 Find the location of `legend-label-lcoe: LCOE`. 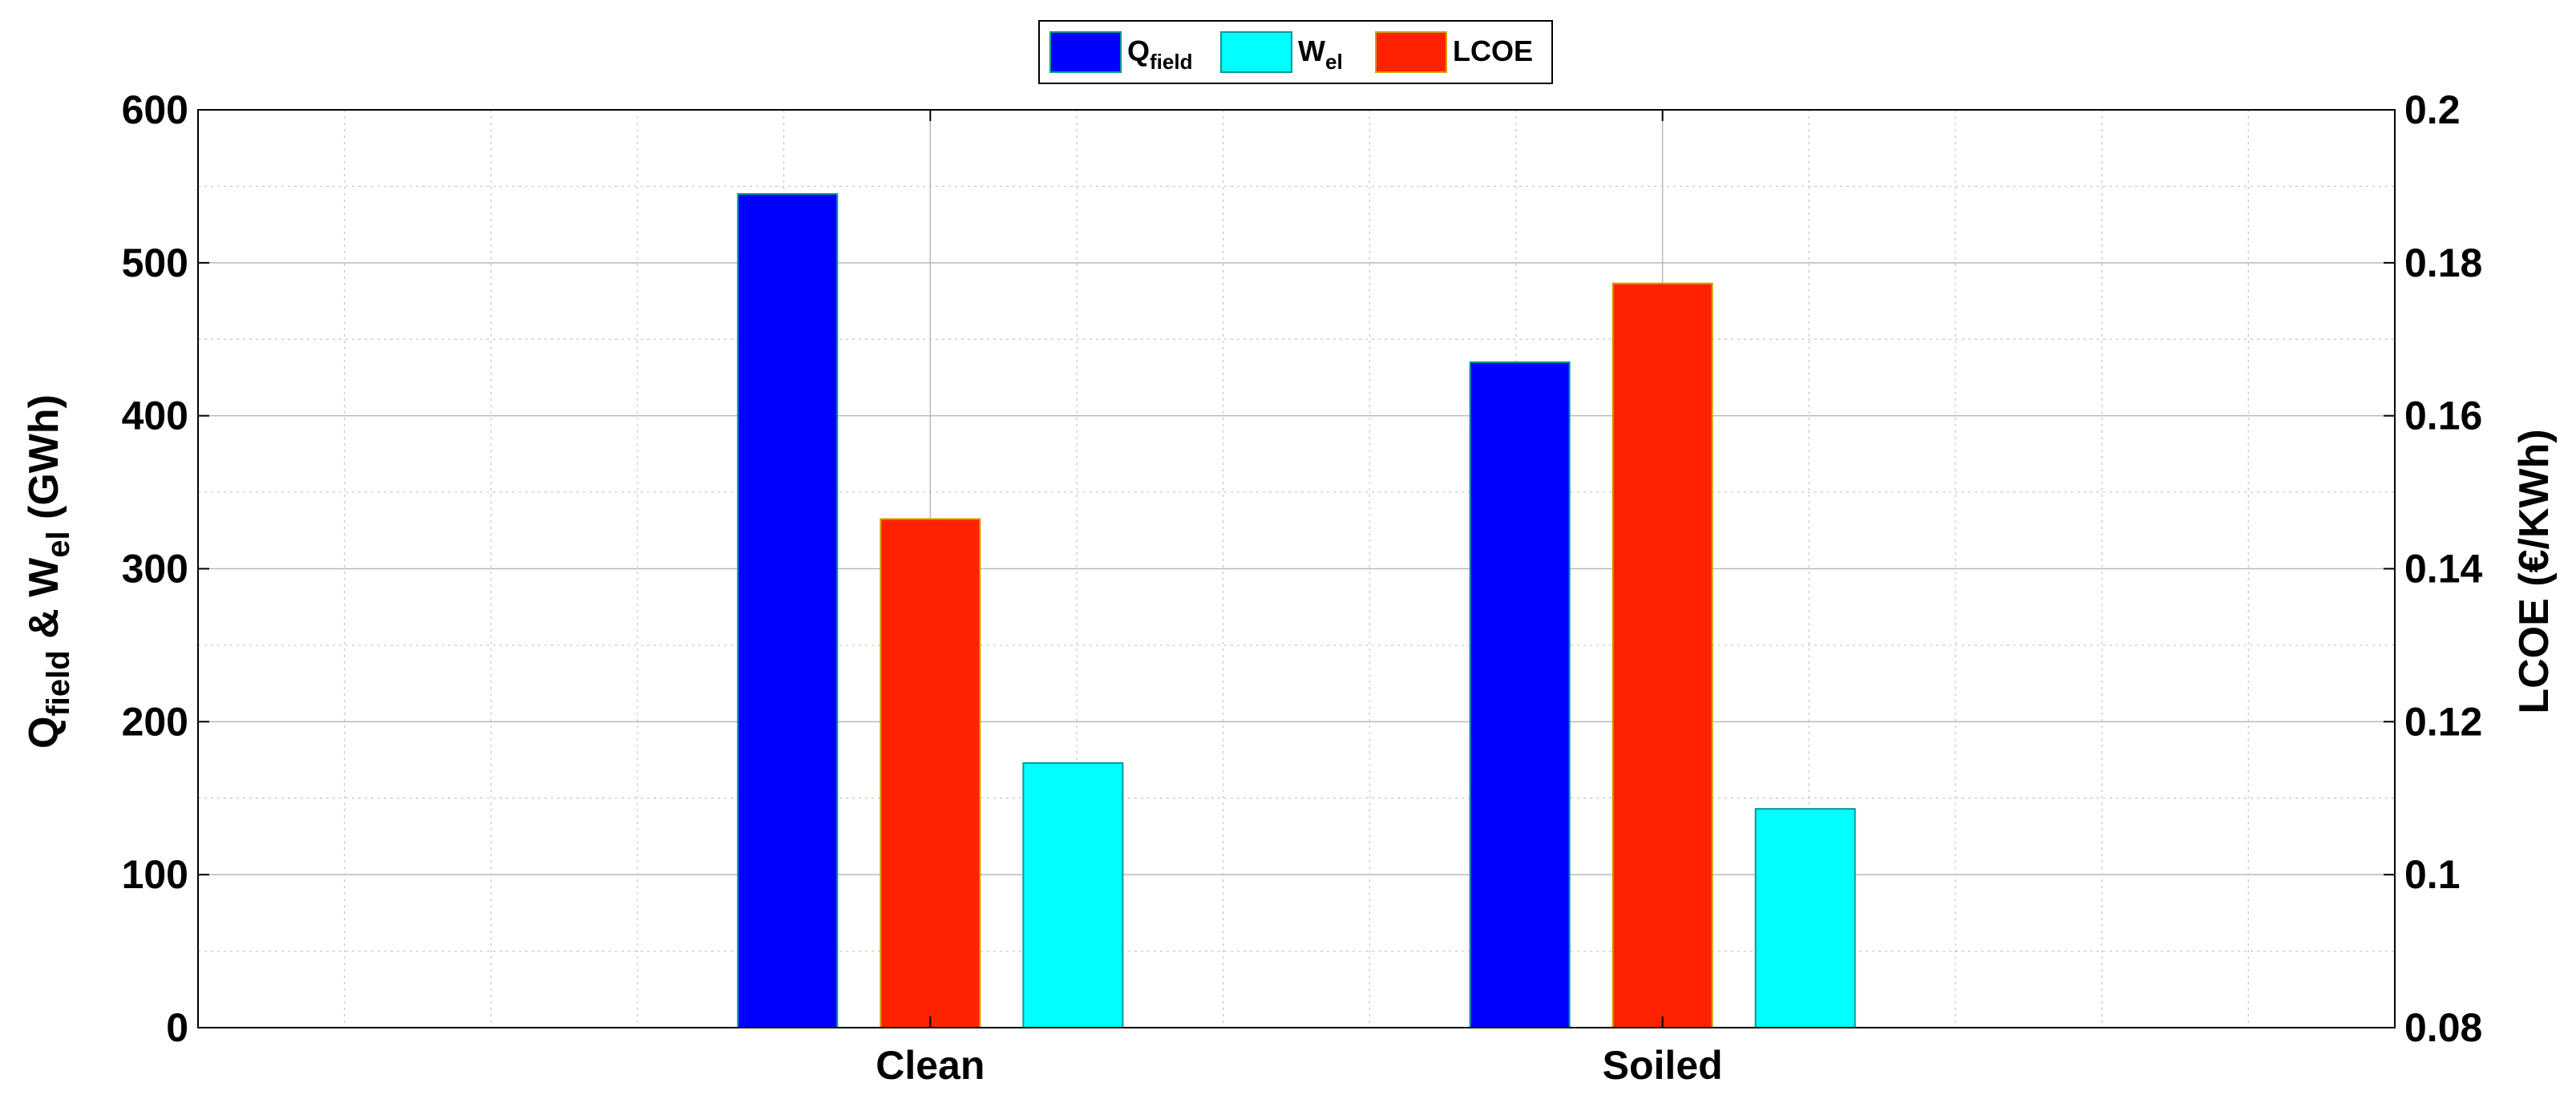

legend-label-lcoe: LCOE is located at coordinates (1493, 50).